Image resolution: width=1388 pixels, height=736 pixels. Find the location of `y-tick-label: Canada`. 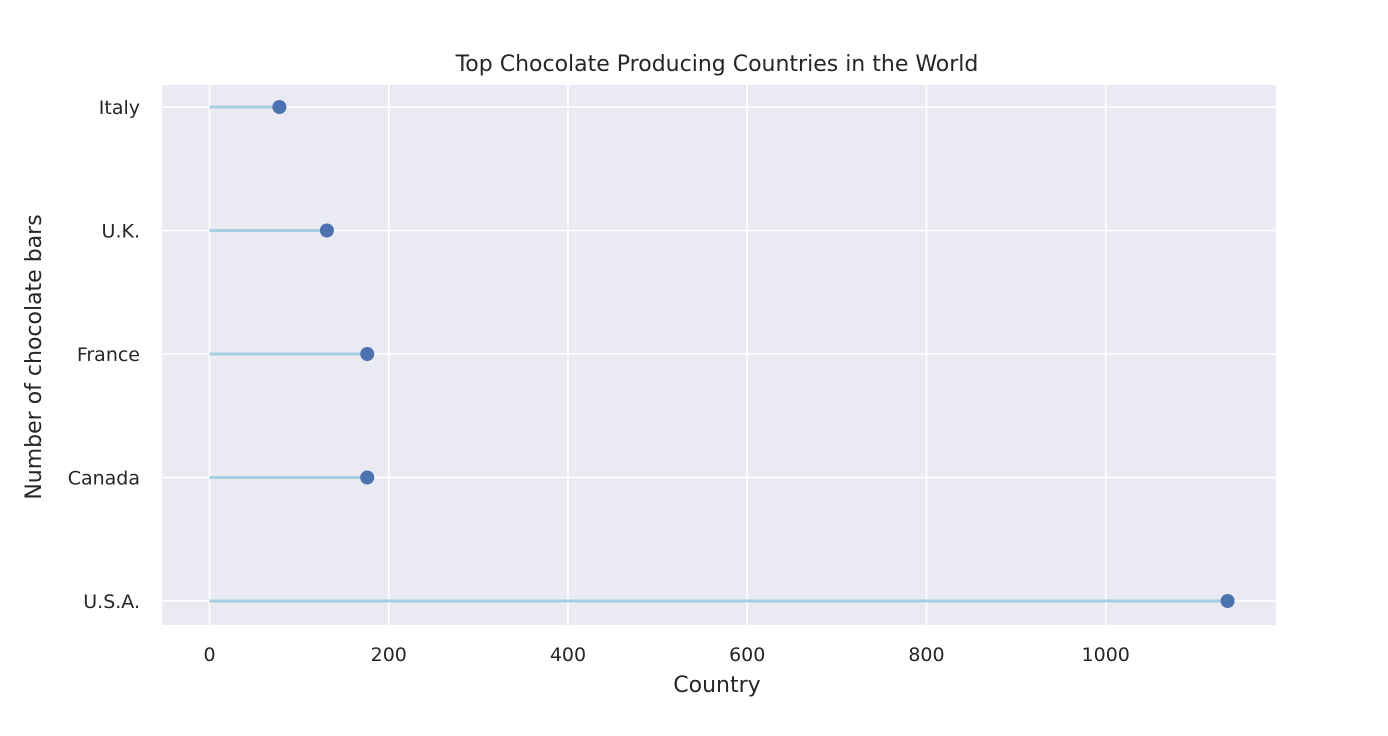

y-tick-label: Canada is located at coordinates (104, 479).